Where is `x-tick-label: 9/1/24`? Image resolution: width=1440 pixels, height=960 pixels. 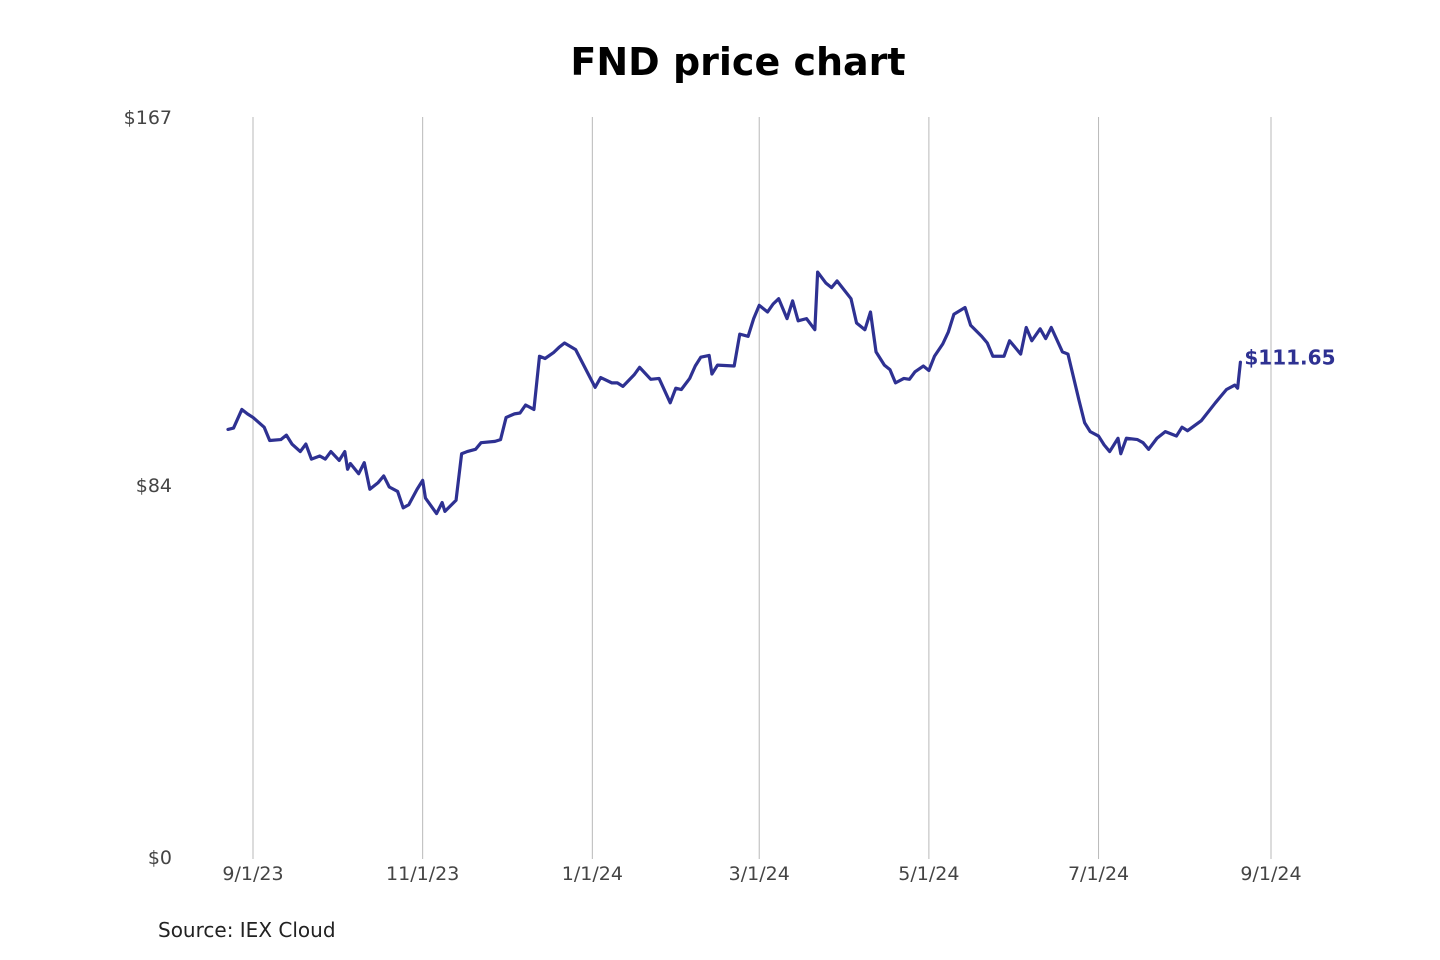 x-tick-label: 9/1/24 is located at coordinates (1270, 874).